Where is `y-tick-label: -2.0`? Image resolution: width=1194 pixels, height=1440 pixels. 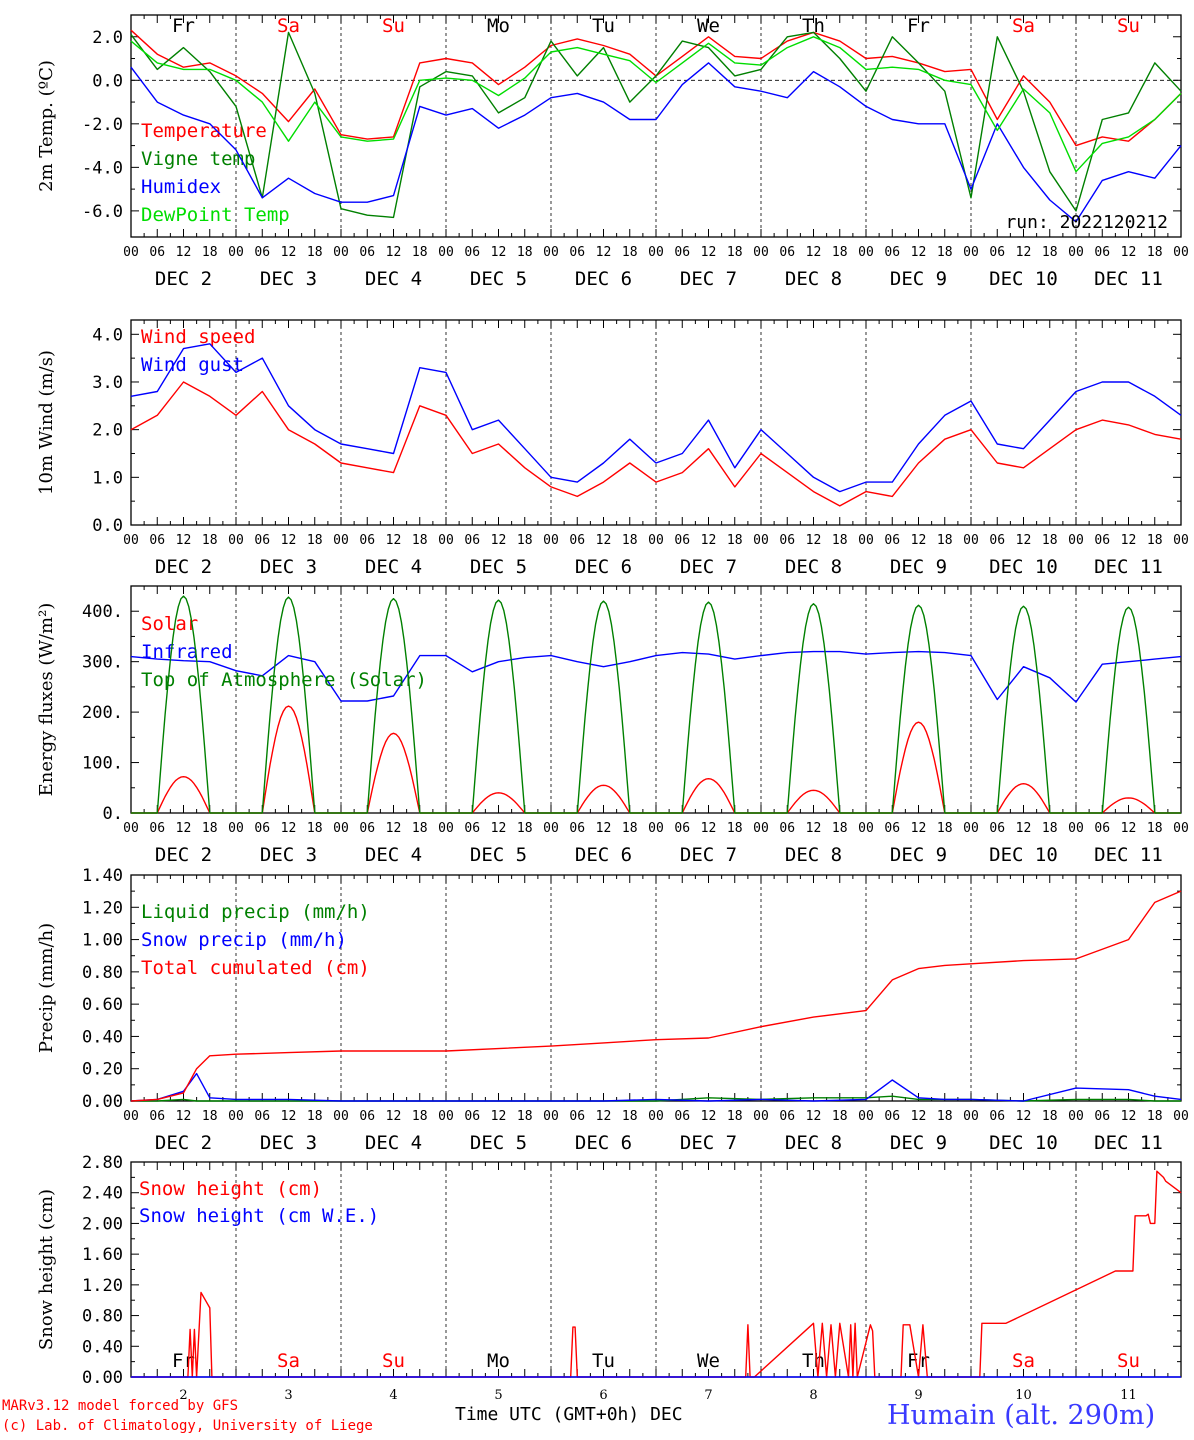
y-tick-label: -2.0 is located at coordinates (102, 125).